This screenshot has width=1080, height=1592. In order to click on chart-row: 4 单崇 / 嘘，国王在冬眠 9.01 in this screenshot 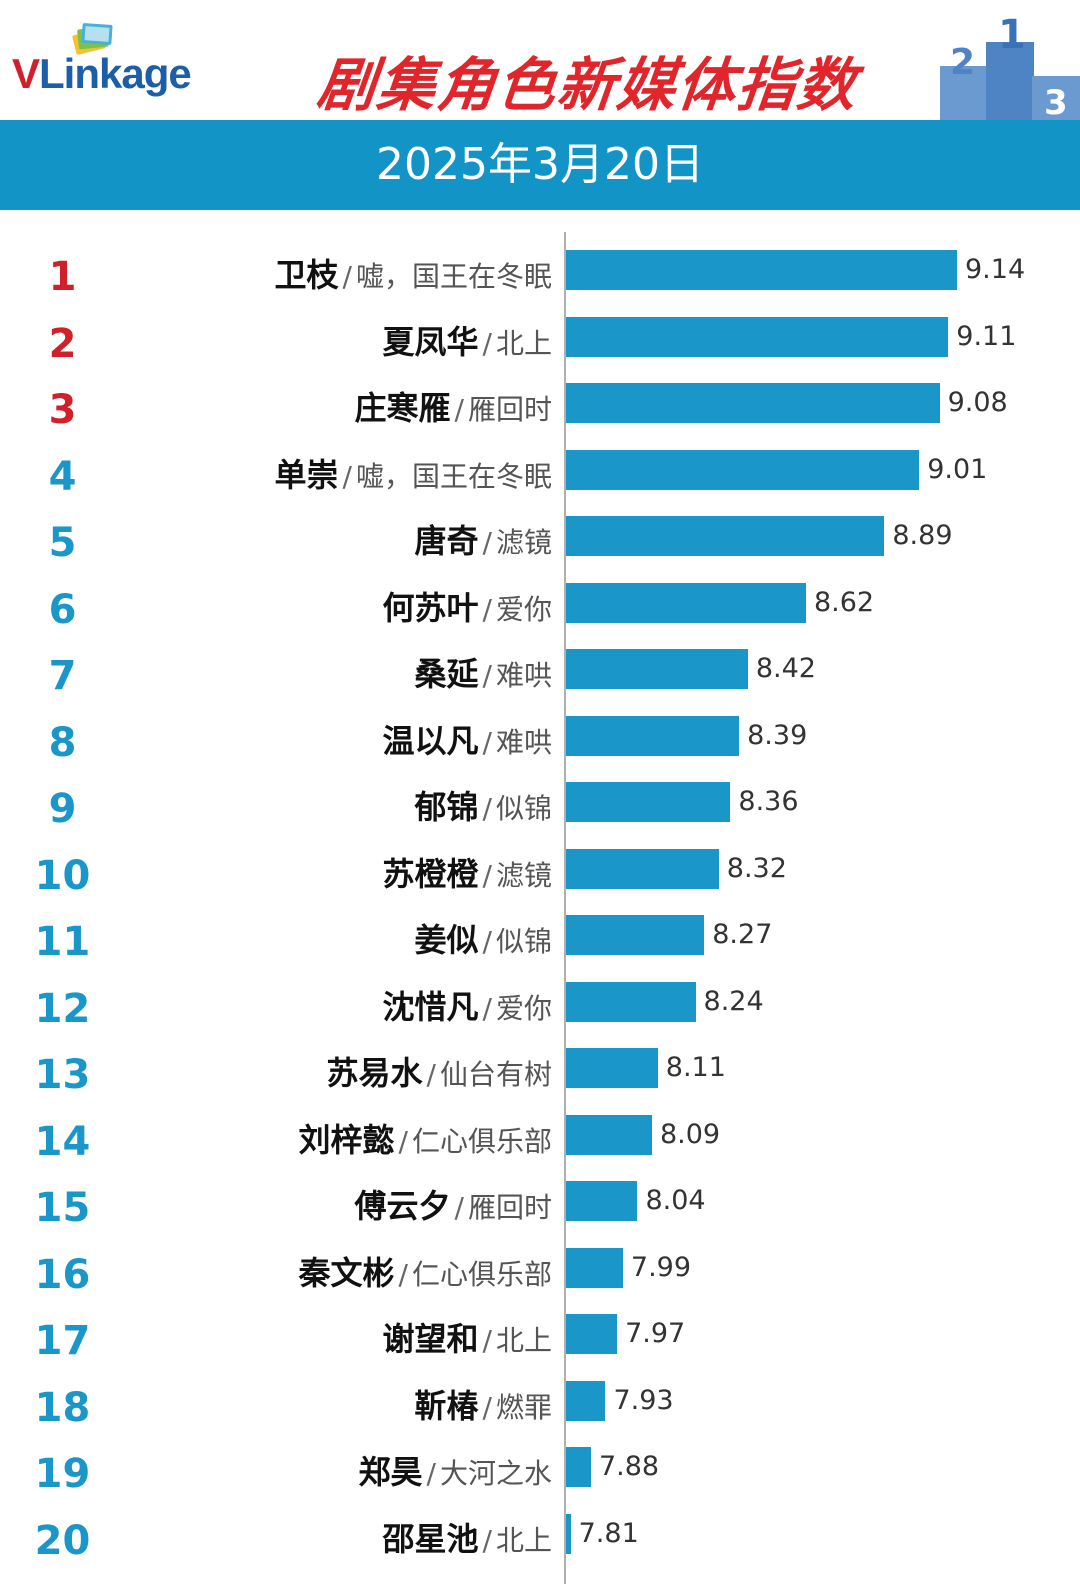, I will do `click(540, 477)`.